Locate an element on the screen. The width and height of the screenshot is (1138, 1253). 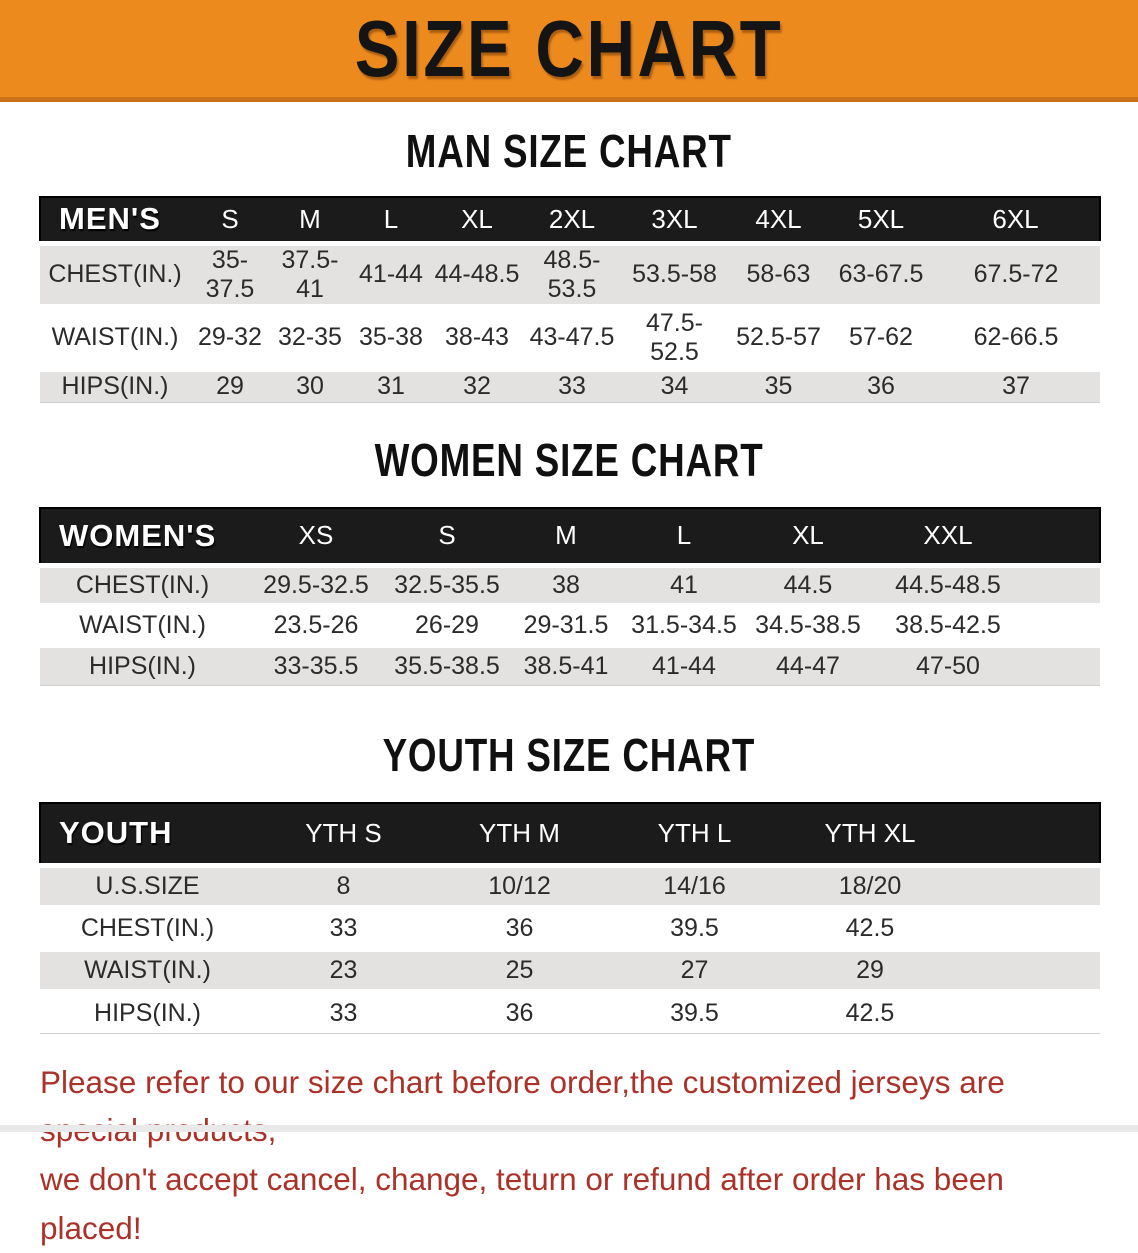
value-cell: 41 is located at coordinates (684, 585).